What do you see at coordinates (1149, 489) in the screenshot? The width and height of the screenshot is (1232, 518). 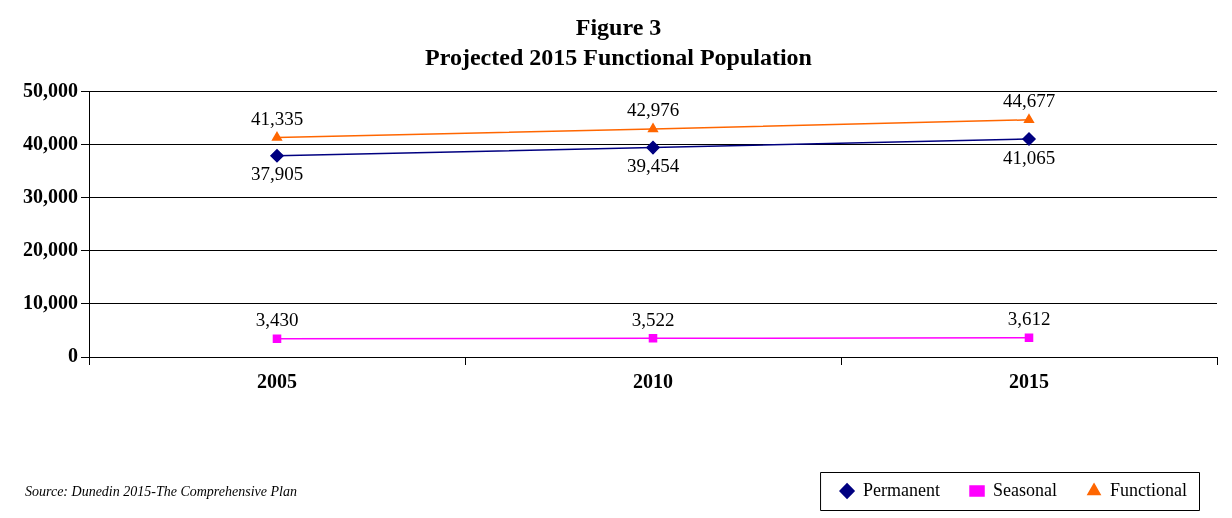 I see `legend-label: Functional` at bounding box center [1149, 489].